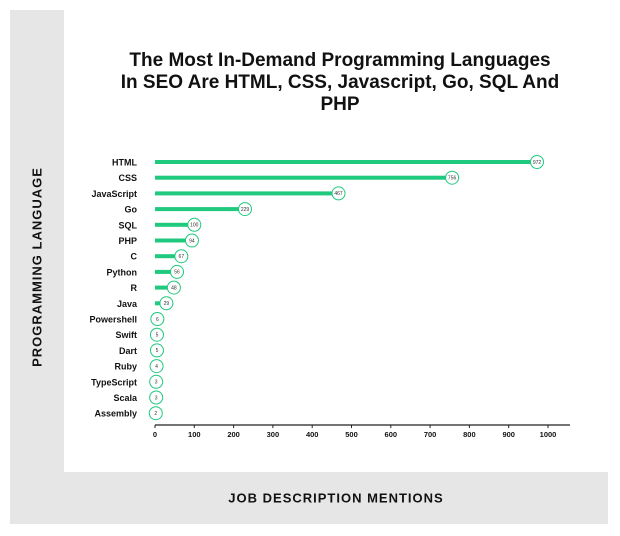 This screenshot has width=620, height=536. Describe the element at coordinates (128, 351) in the screenshot. I see `category-label-dart: Dart` at that location.